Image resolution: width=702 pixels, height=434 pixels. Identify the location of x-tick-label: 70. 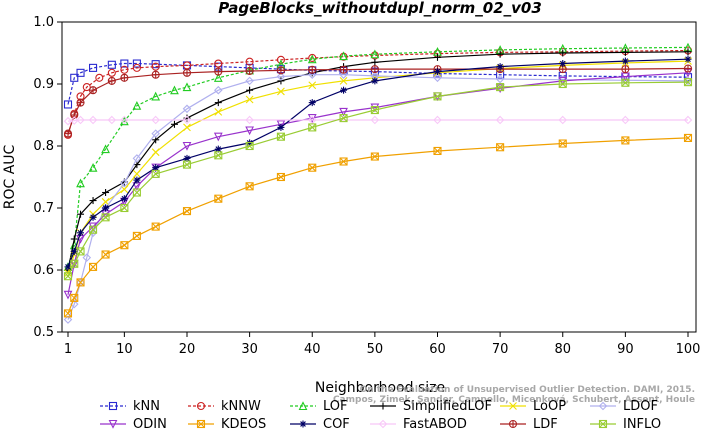
(500, 349).